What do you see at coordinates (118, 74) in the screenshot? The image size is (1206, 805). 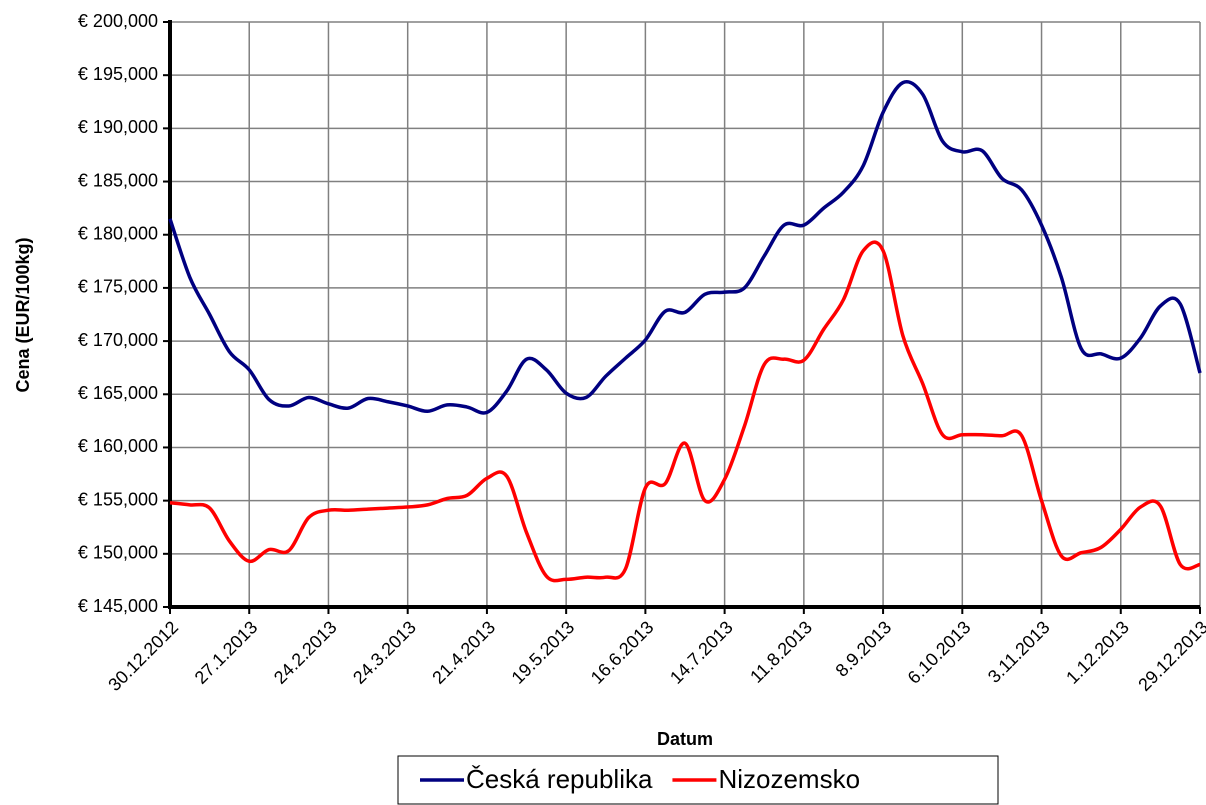 I see `y-tick-label: € 195,000` at bounding box center [118, 74].